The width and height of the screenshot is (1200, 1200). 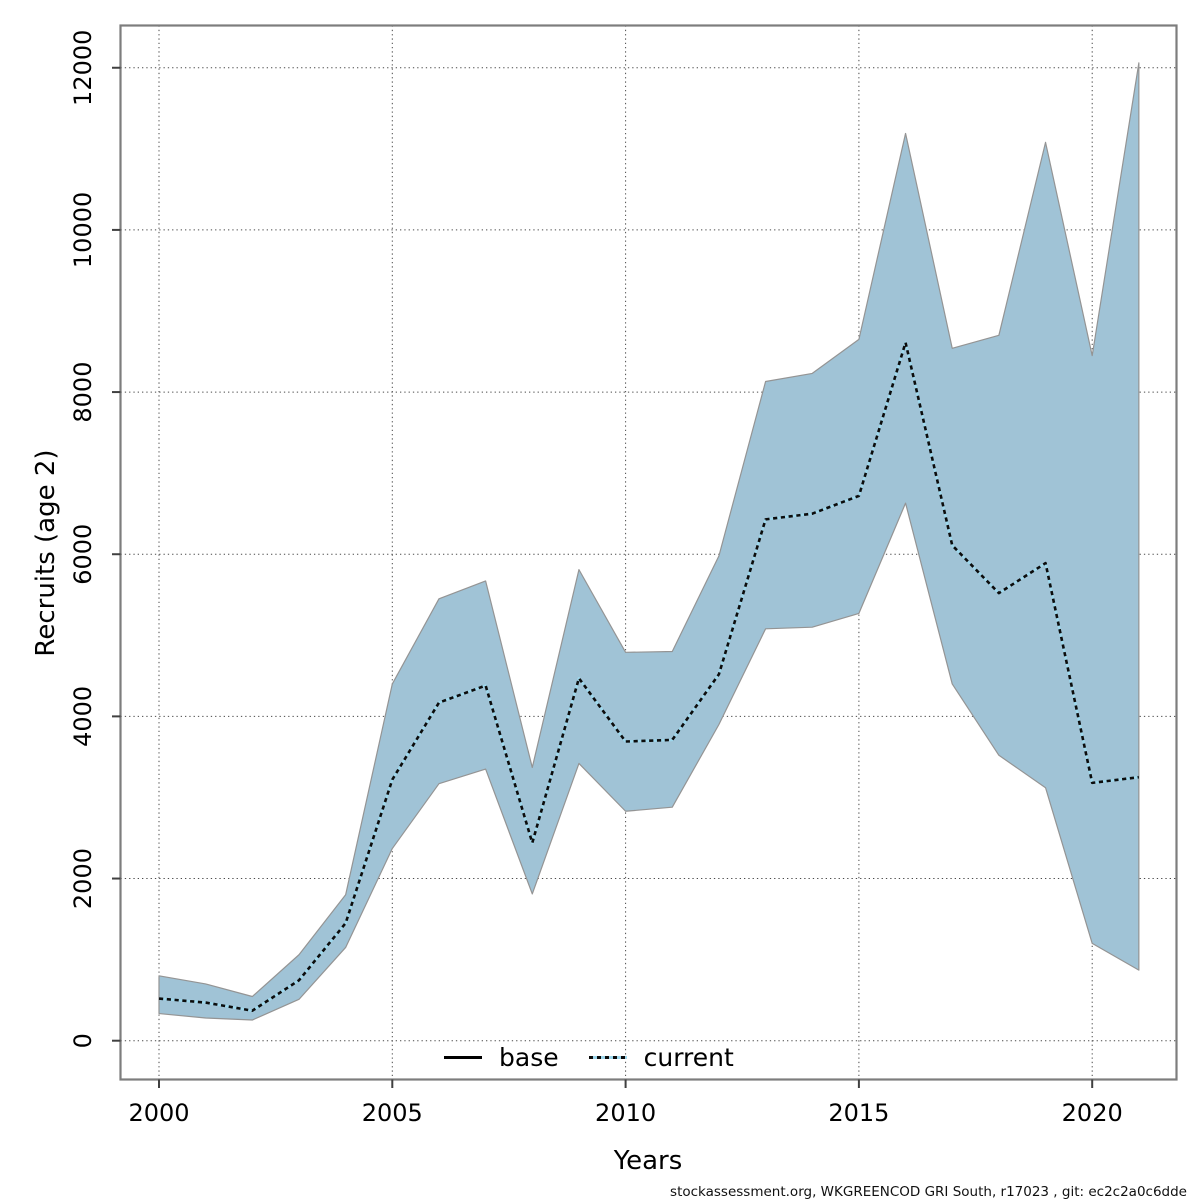 I want to click on base-line-swatch, so click(x=463, y=1057).